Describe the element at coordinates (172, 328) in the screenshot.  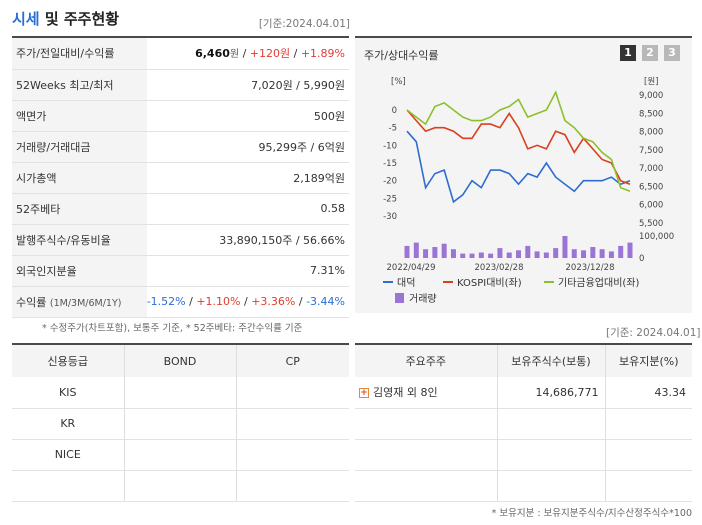
I see `footnote-left: * 수정주가(차트포함), 보통주 기준, * 52주베타: 주간수익률 기준` at that location.